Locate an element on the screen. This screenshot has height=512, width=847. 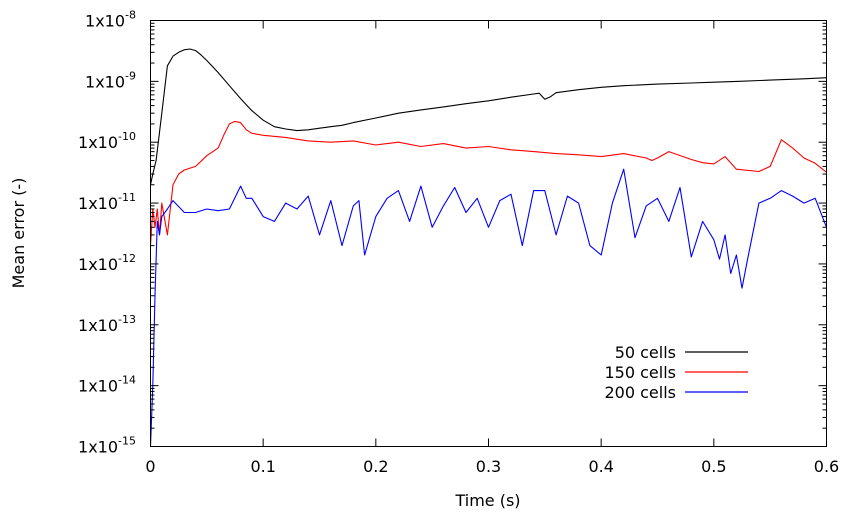
y-tick-label: 1x10⁻¹³ is located at coordinates (107, 324).